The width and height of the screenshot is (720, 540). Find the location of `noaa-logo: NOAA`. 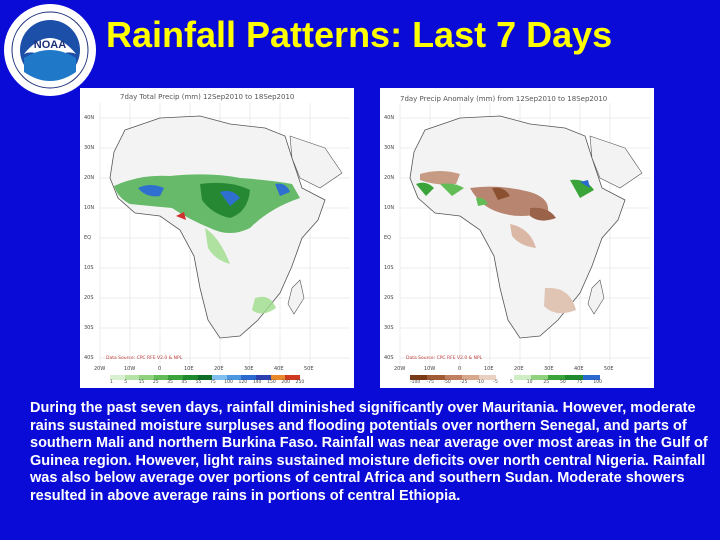

noaa-logo: NOAA is located at coordinates (50, 50).